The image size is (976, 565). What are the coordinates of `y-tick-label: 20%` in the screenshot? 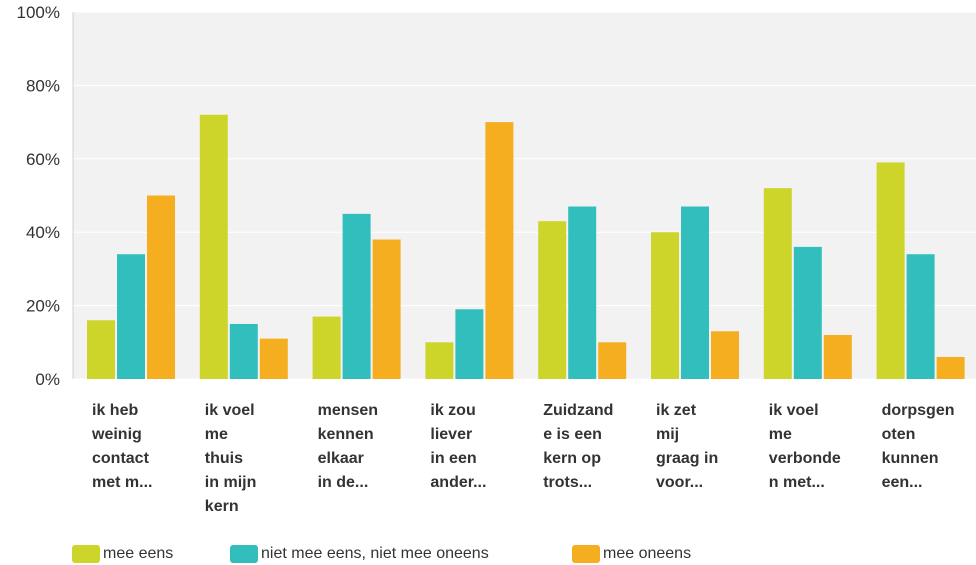 It's located at (43, 306).